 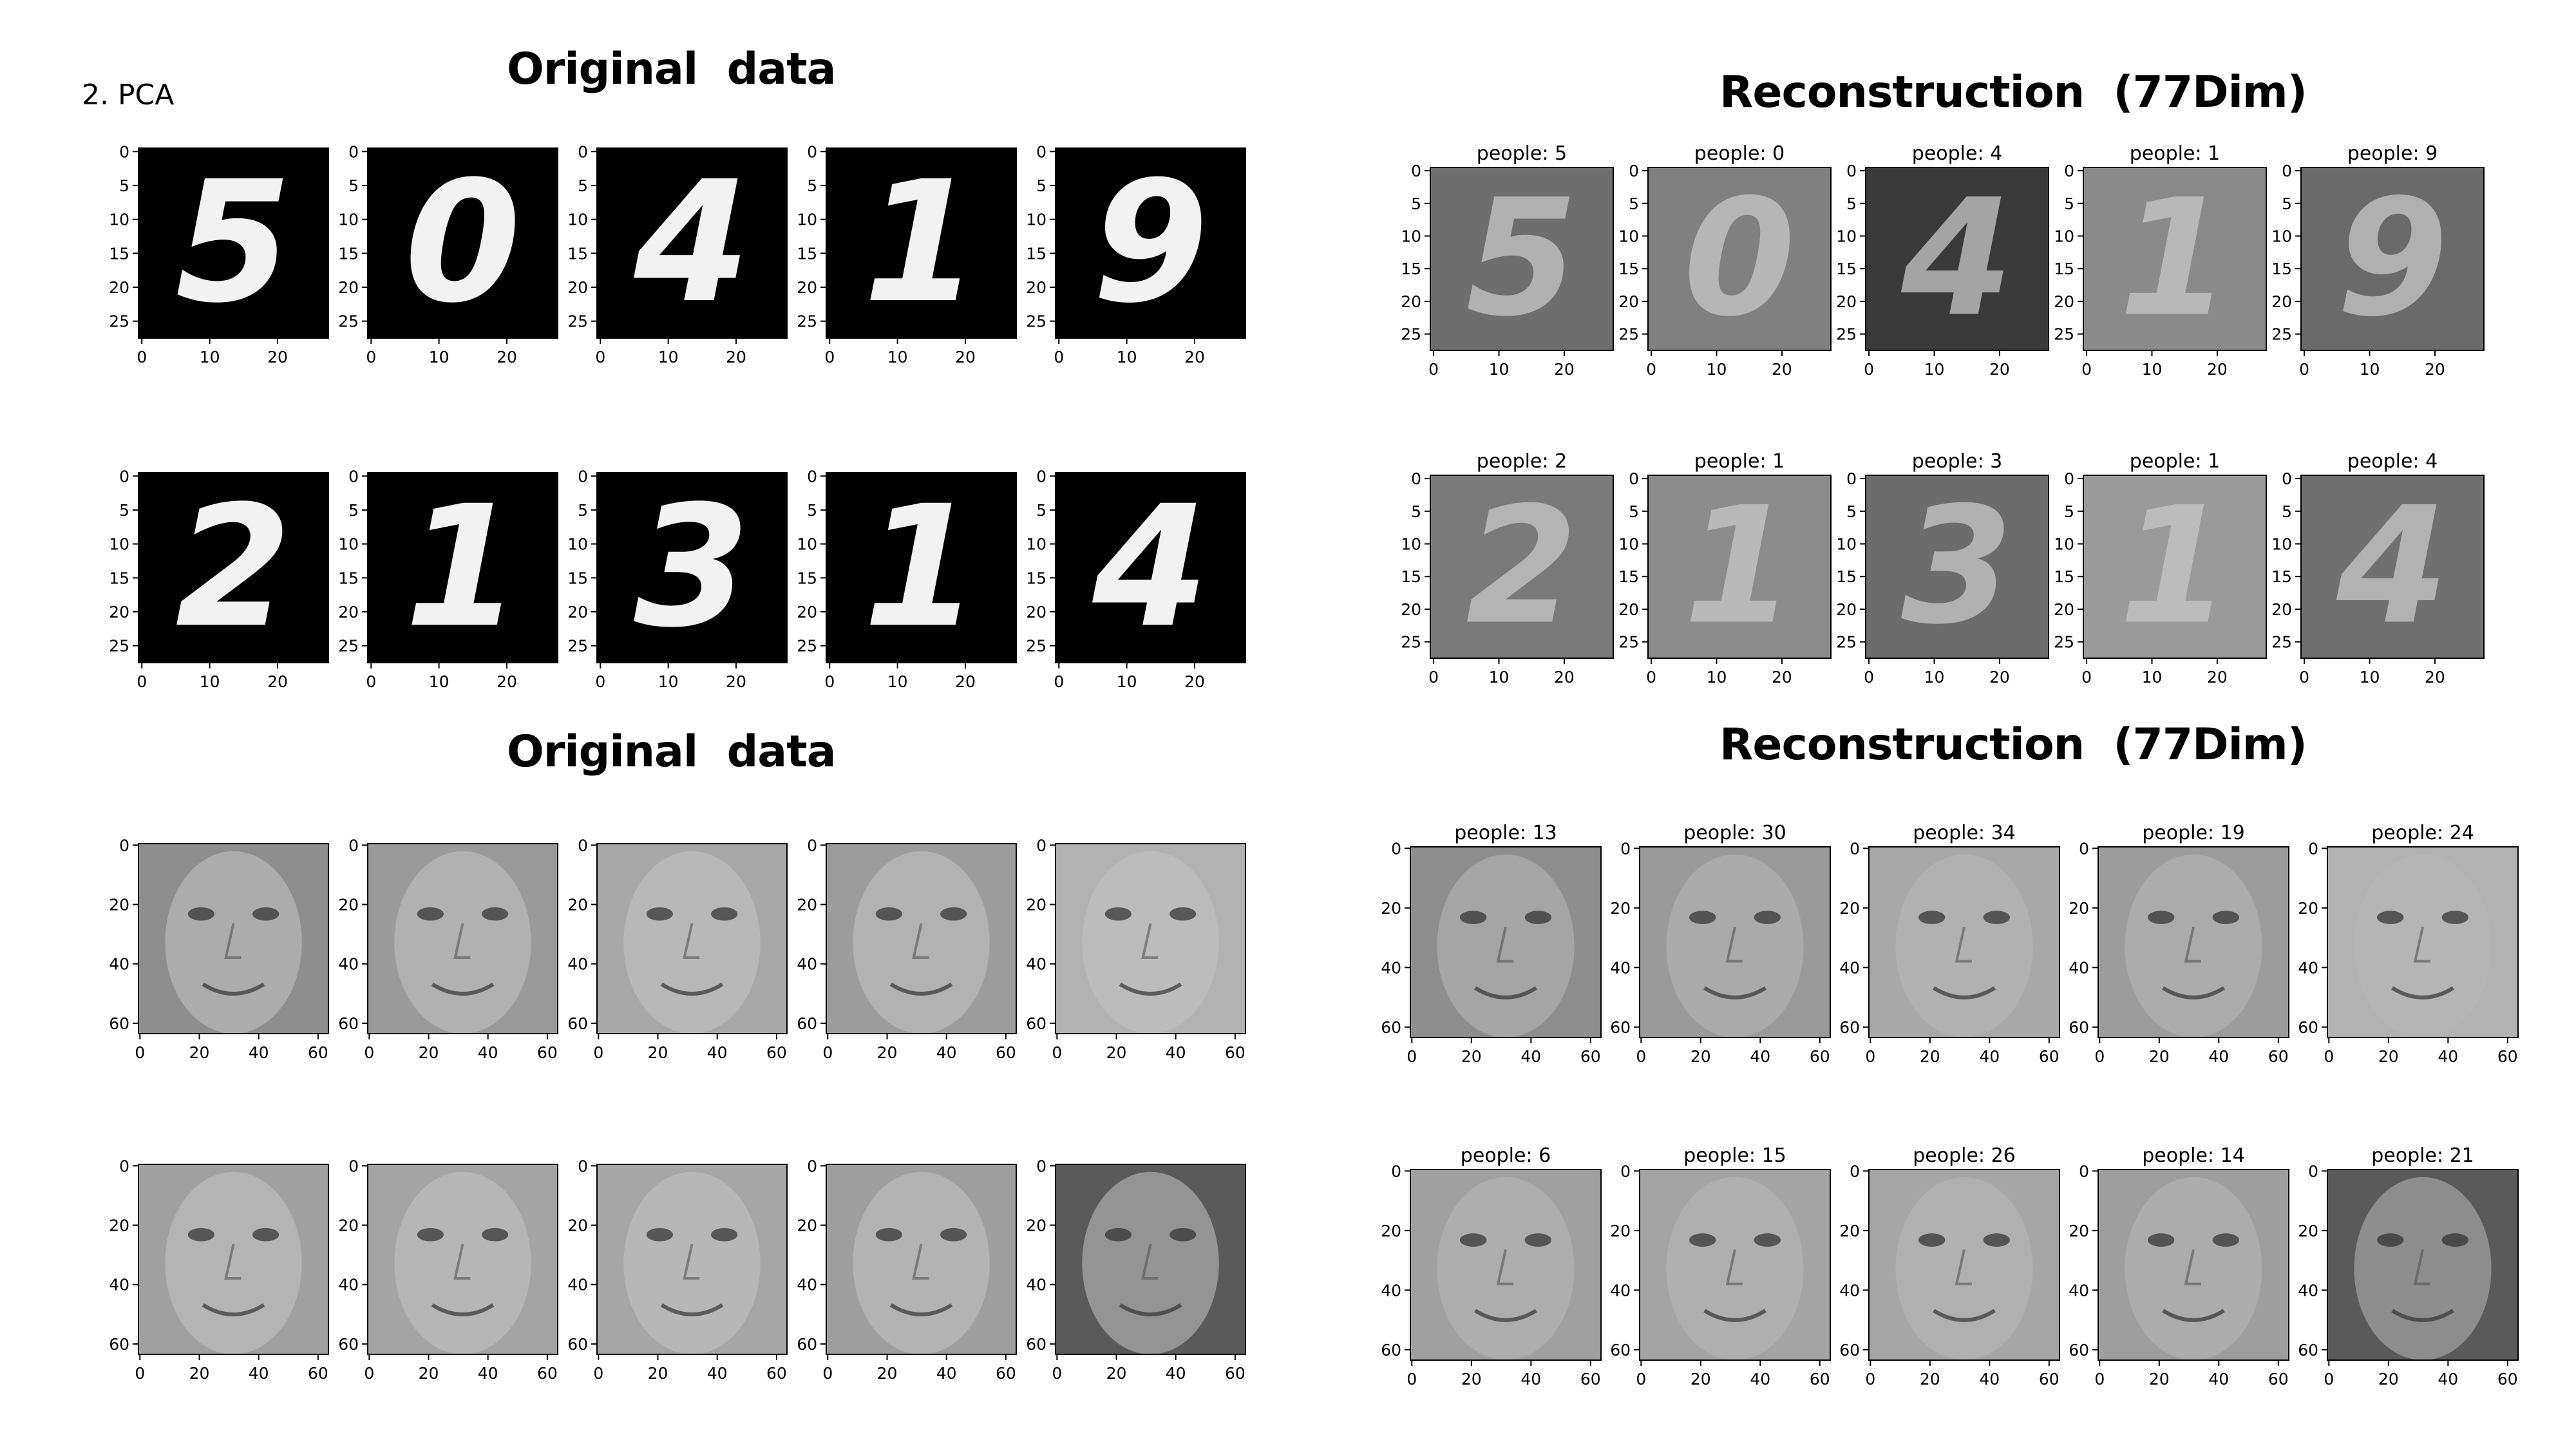 I want to click on faces-reconstruction-panel: 0 20 40 60 0 20 40 60 people: 26, so click(x=1950, y=1266).